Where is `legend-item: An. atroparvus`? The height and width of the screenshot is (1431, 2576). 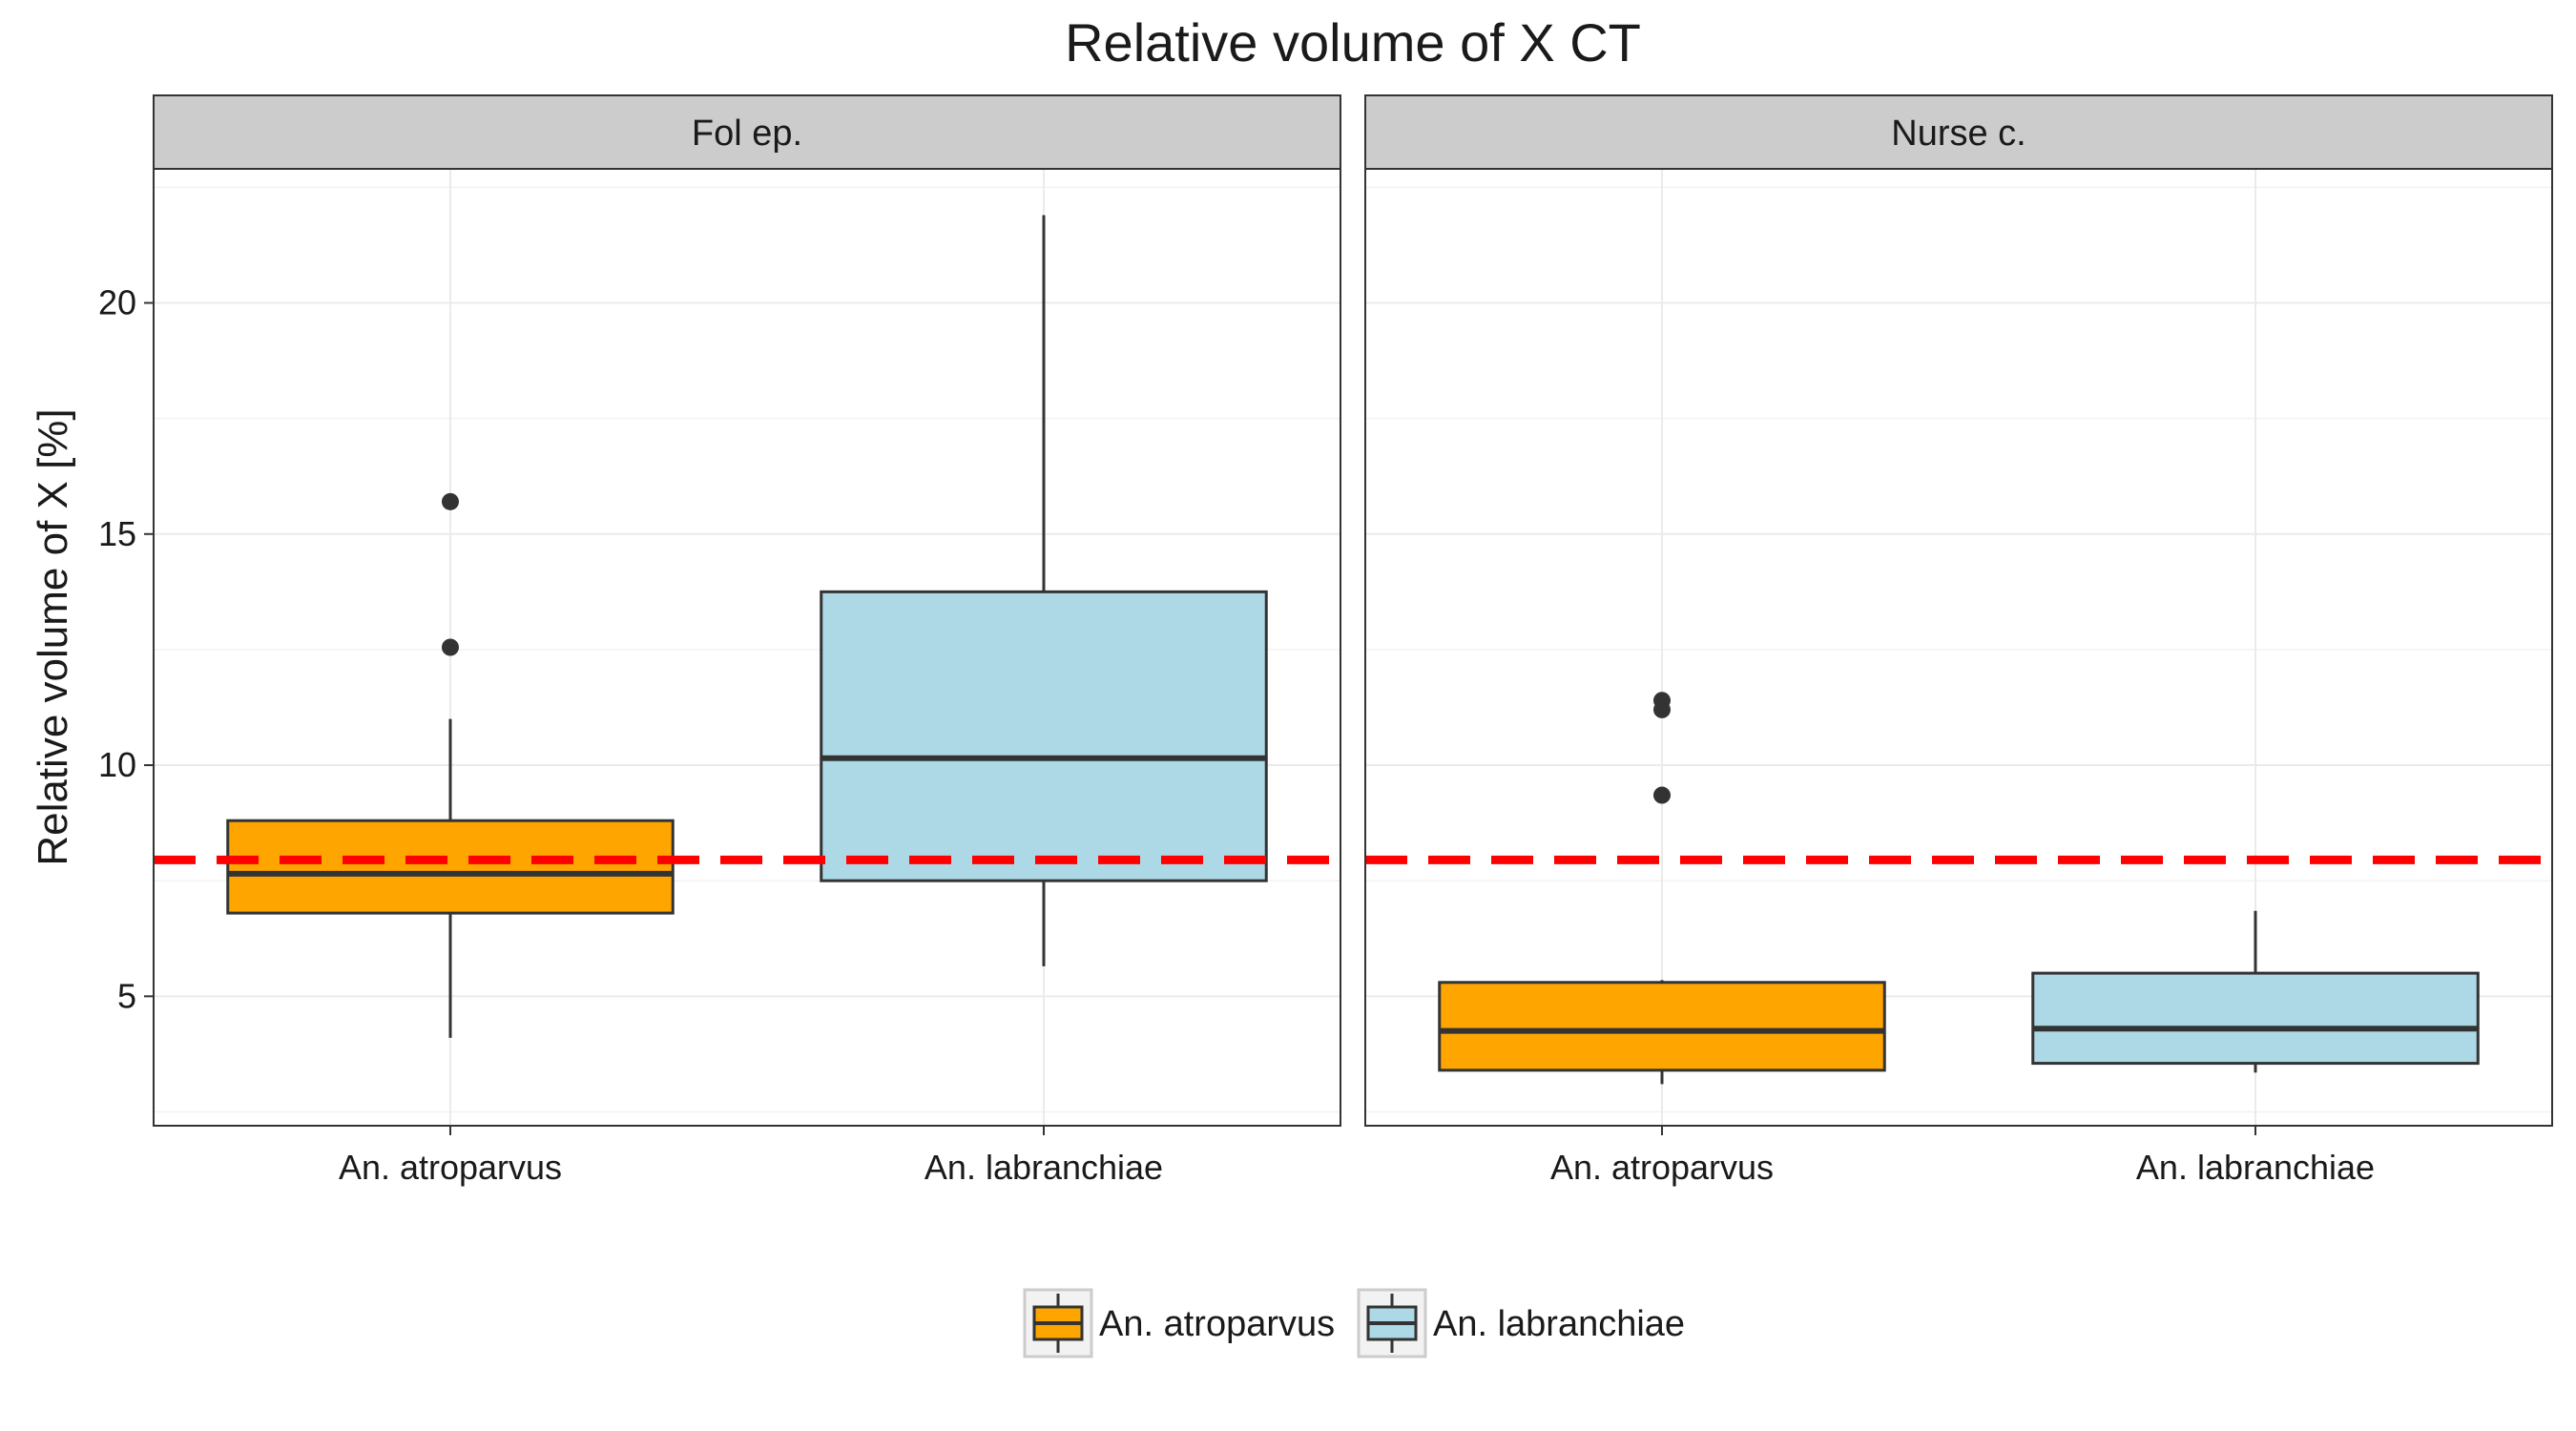
legend-item: An. atroparvus is located at coordinates (1179, 1323).